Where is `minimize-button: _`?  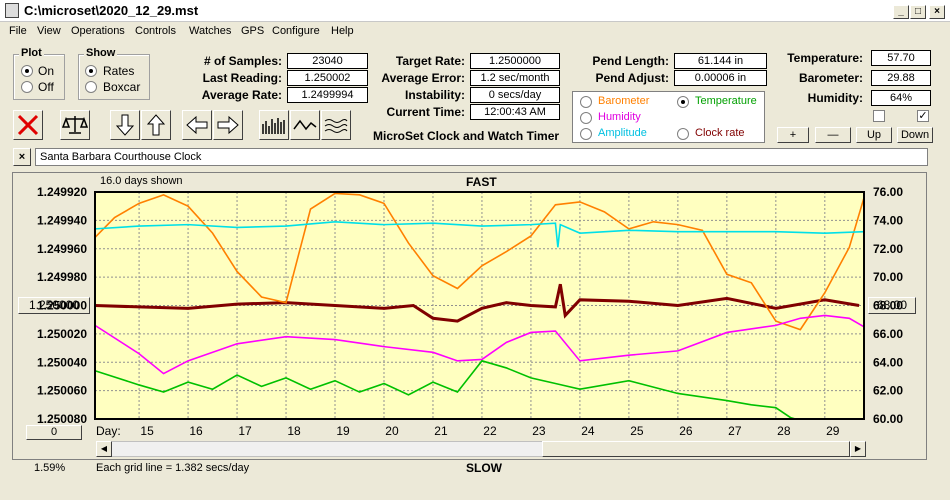
minimize-button: _ is located at coordinates (901, 12).